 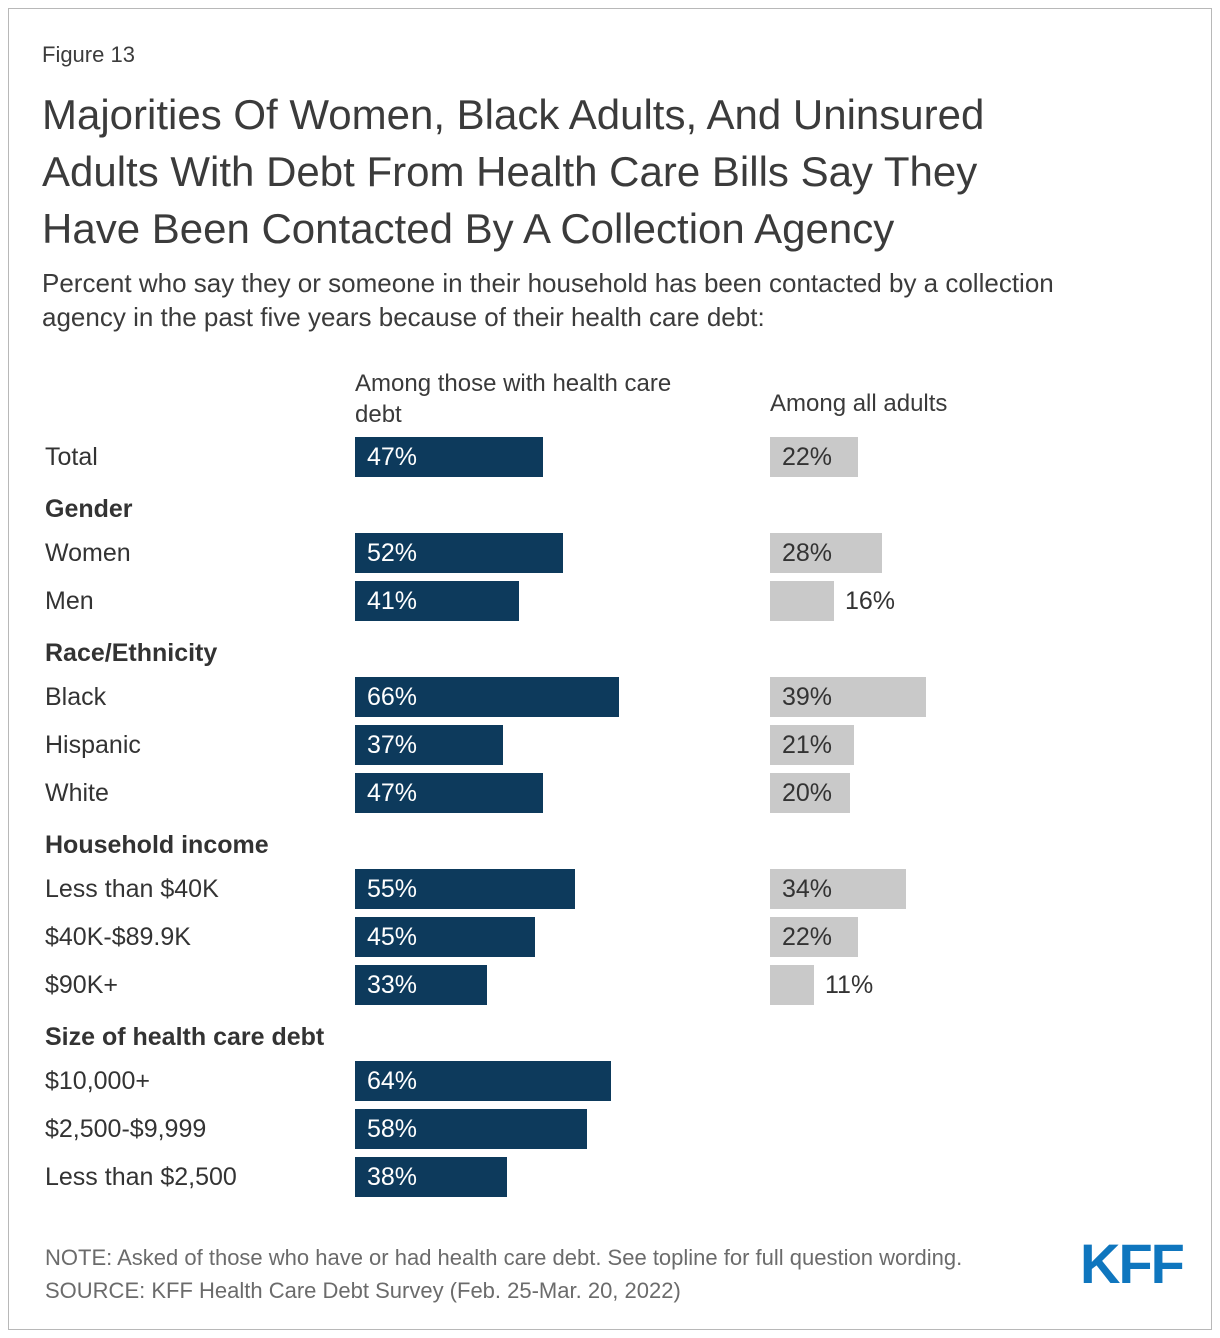 I want to click on row-label: $90K+, so click(x=81, y=985).